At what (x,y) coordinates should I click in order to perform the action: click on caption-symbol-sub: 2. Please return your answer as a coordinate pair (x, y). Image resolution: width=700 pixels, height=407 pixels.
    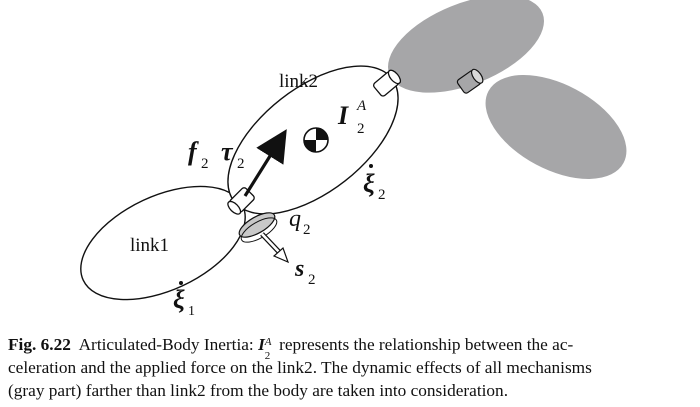
    Looking at the image, I should click on (267, 356).